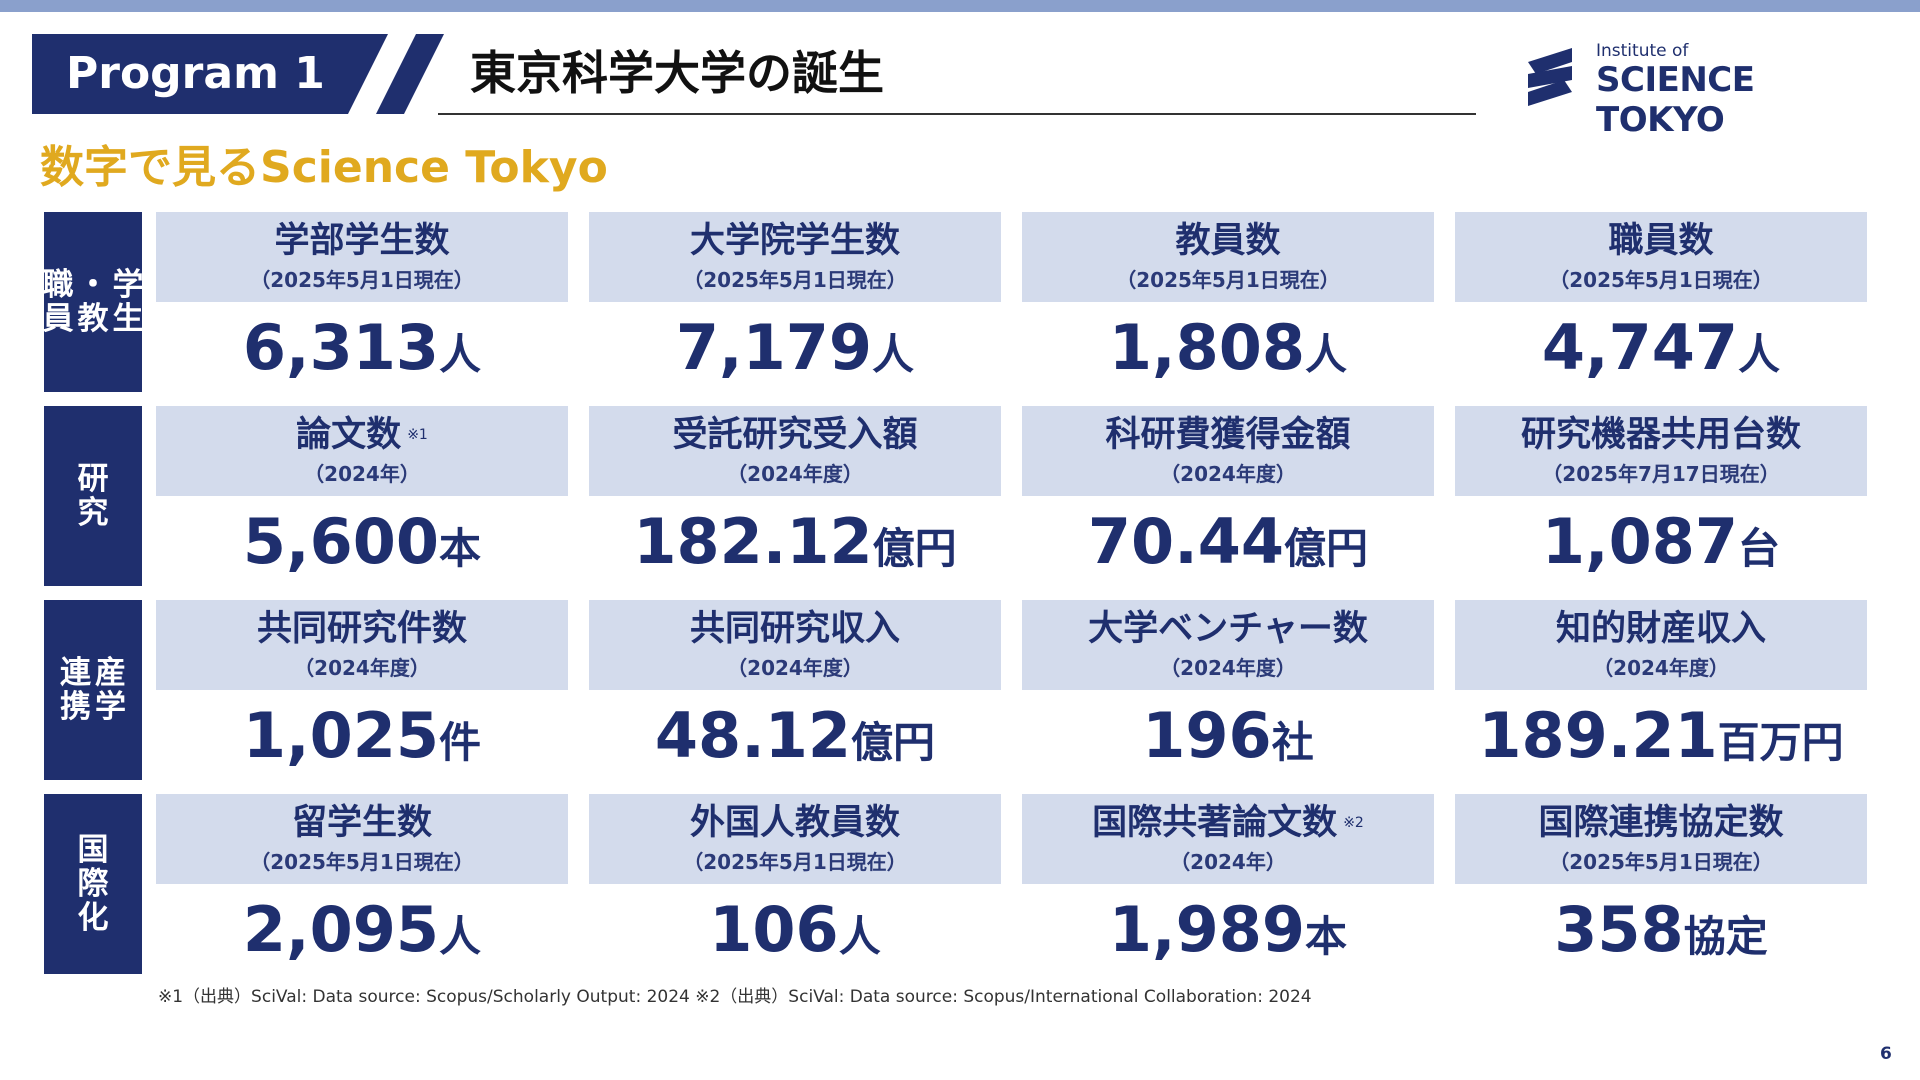 The width and height of the screenshot is (1920, 1080). I want to click on stat-title-text: 留学生数, so click(361, 823).